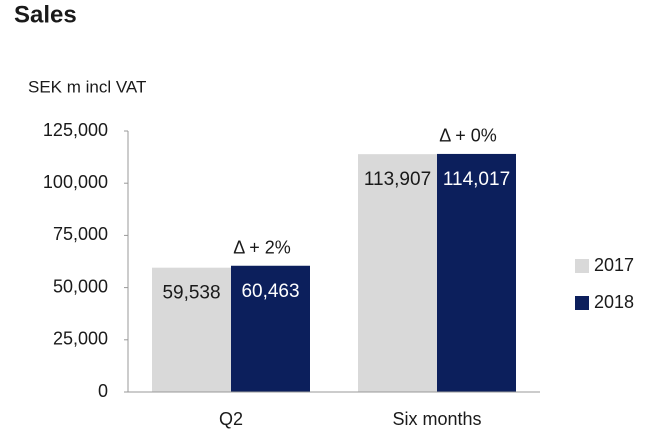  Describe the element at coordinates (397, 179) in the screenshot. I see `value-label: 113,907` at that location.